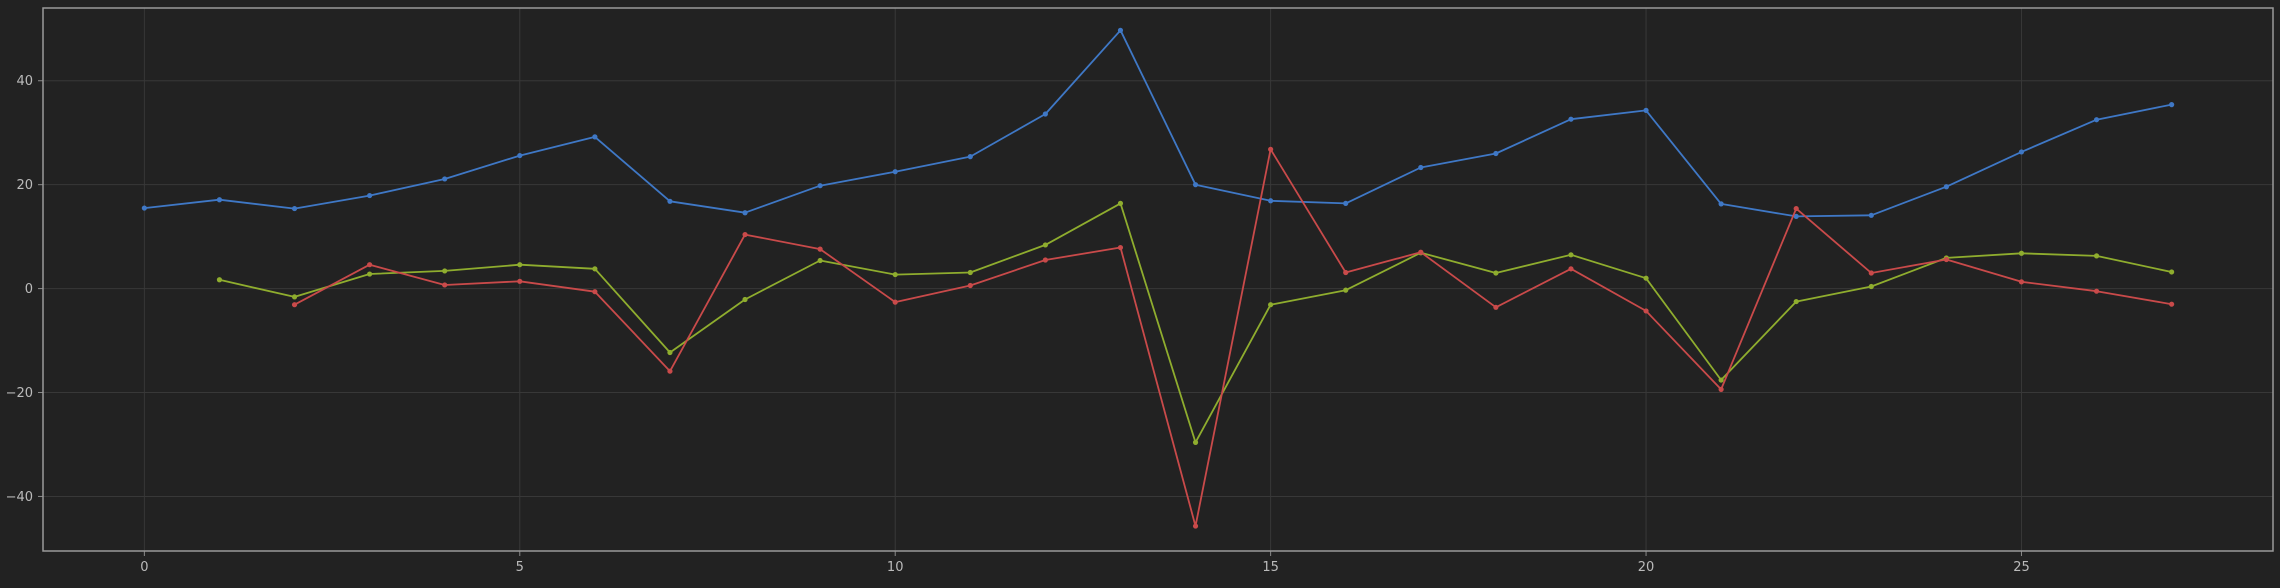 The height and width of the screenshot is (588, 2280). Describe the element at coordinates (2021, 567) in the screenshot. I see `x-tick-label: 25` at that location.